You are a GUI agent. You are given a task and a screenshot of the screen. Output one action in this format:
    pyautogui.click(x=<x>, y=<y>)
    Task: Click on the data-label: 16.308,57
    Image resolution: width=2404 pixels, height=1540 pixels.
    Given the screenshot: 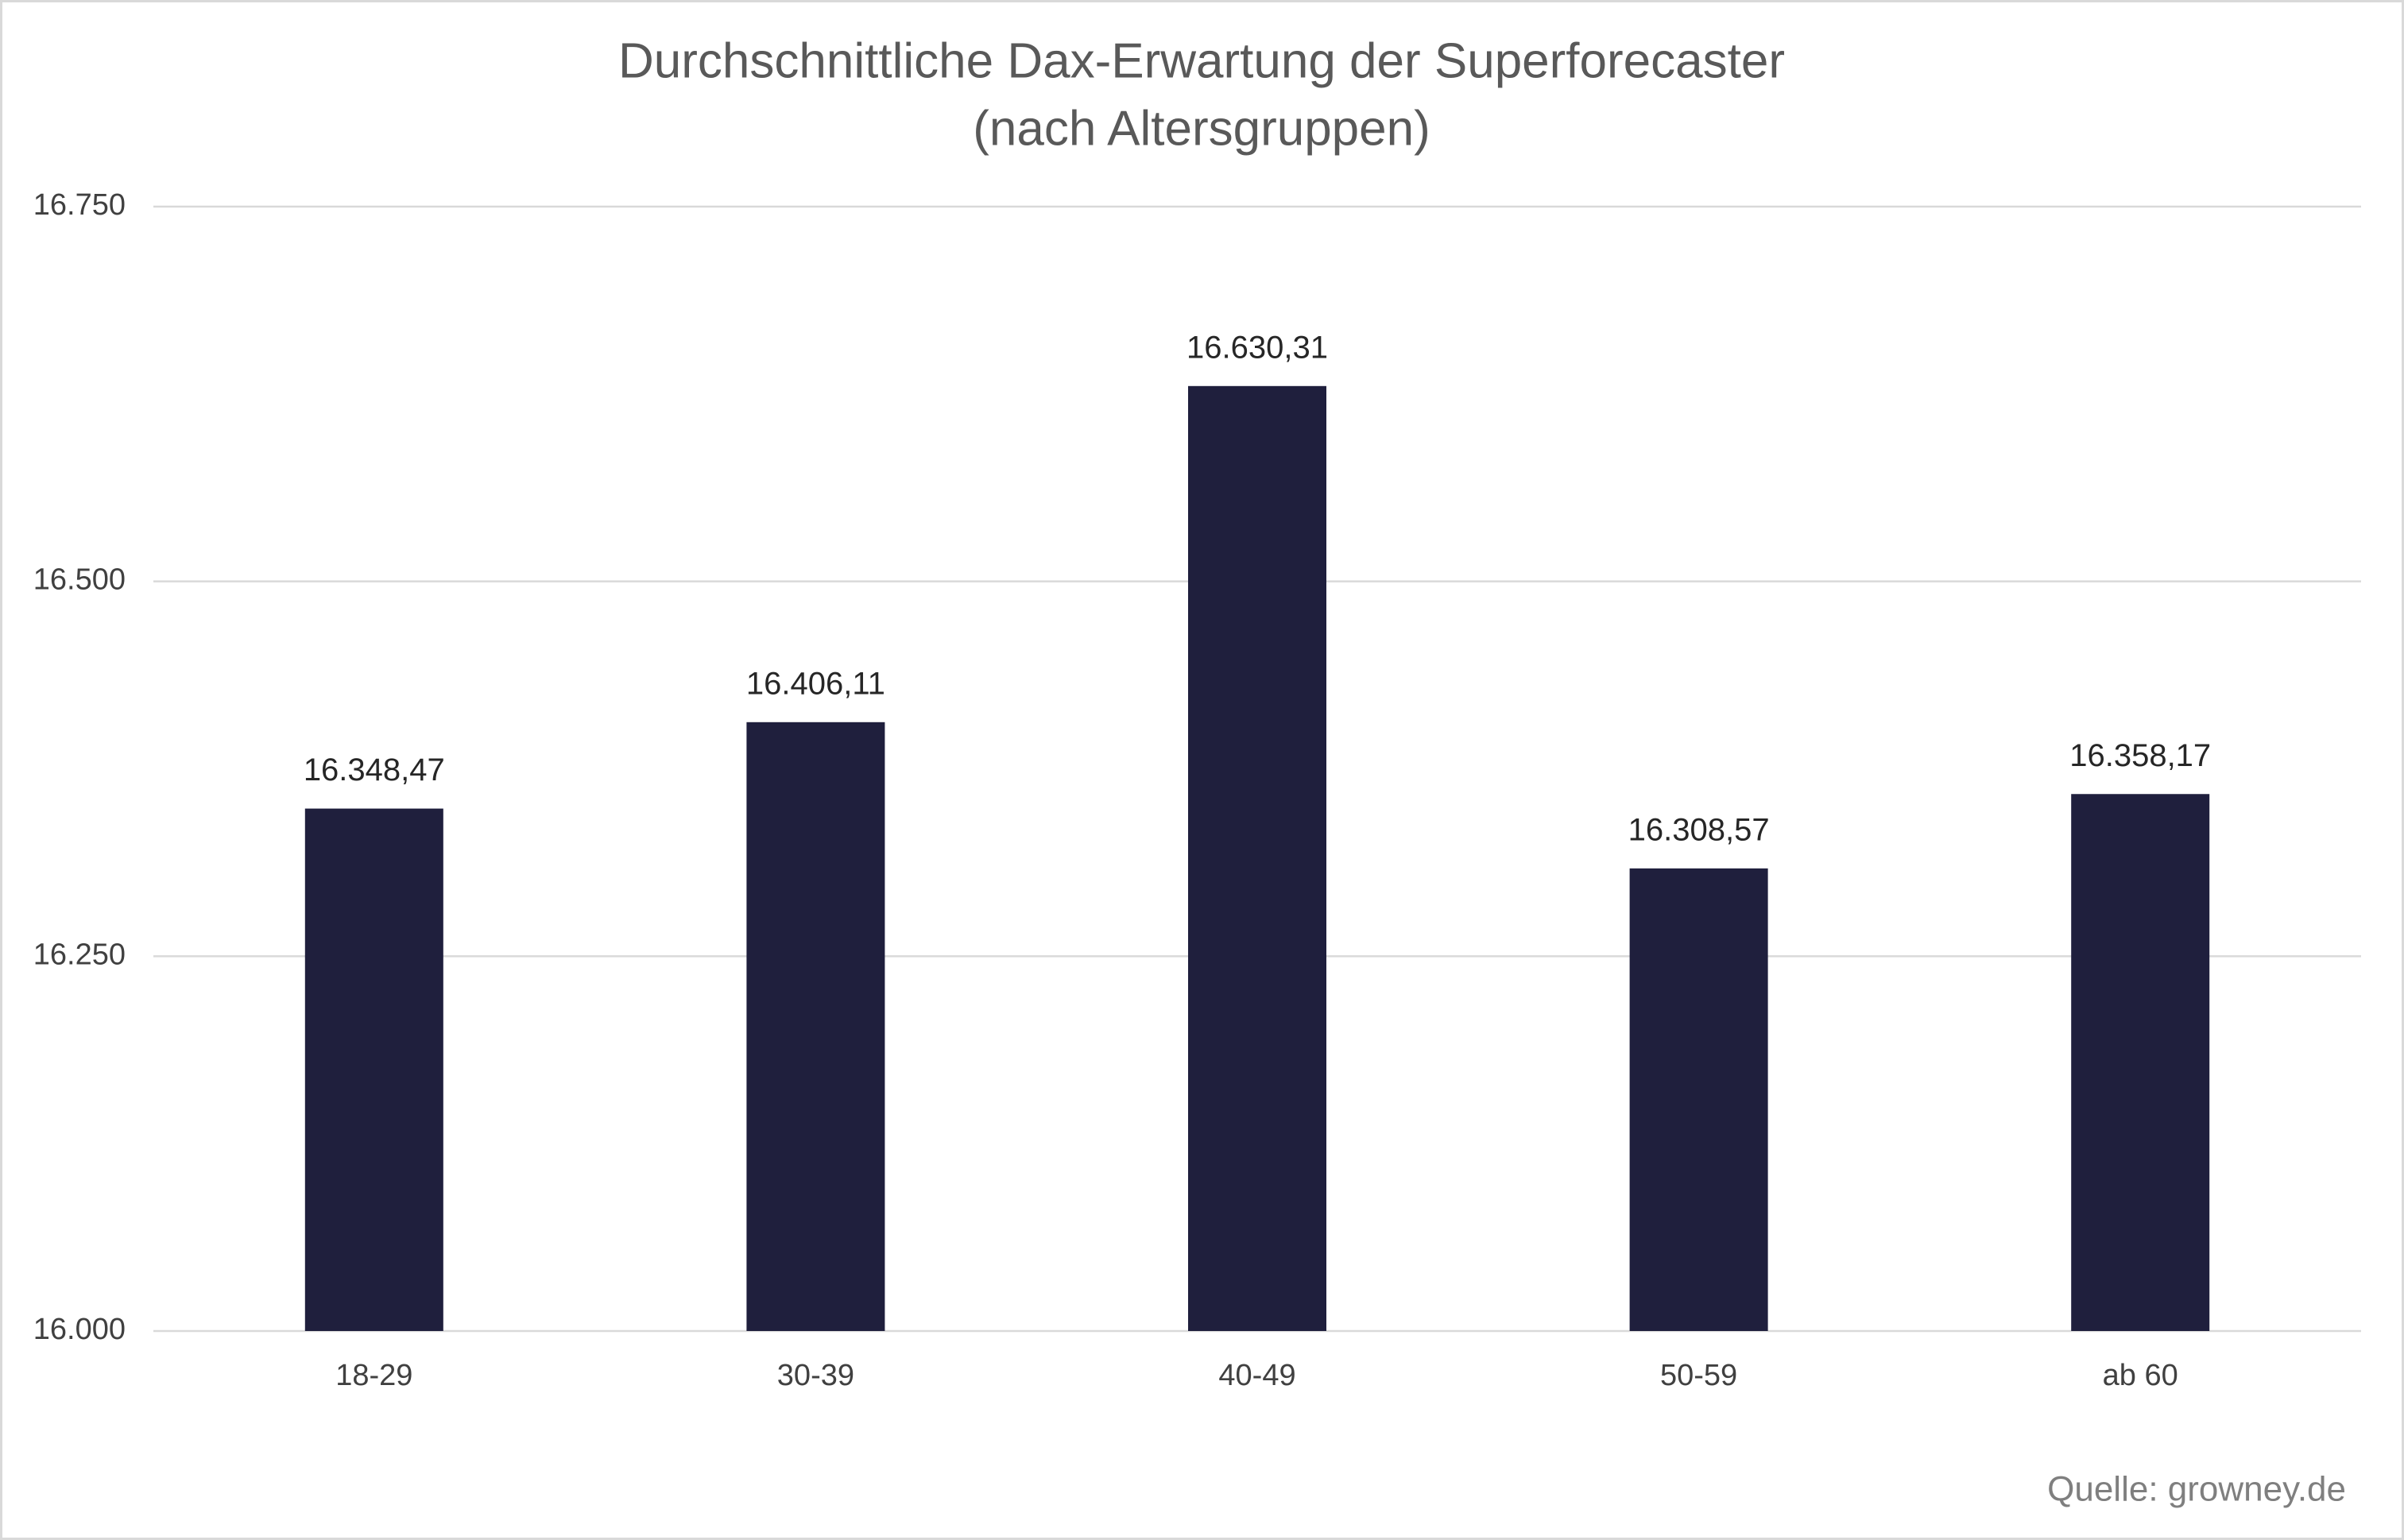 What is the action you would take?
    pyautogui.click(x=1699, y=830)
    